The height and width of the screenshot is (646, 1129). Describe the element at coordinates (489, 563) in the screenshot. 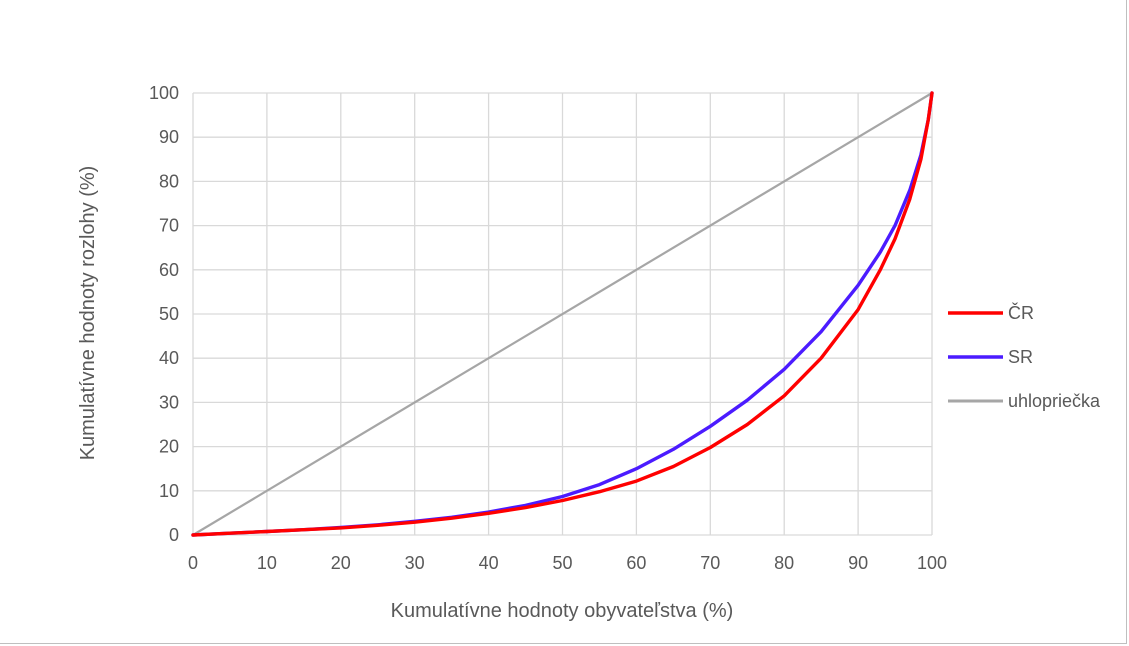

I see `x-tick-label: 40` at that location.